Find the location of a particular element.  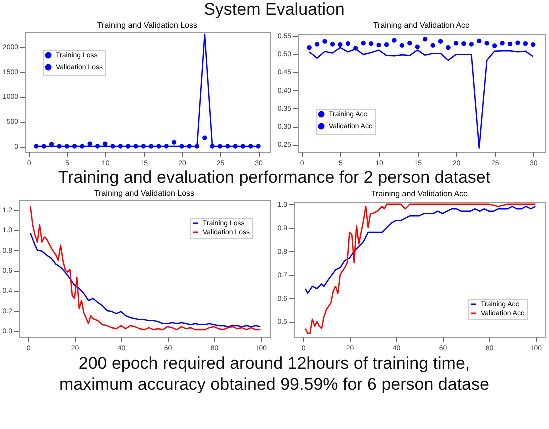

text: Training and evaluation performance for 2 person dataset is located at coordinates (274, 178).